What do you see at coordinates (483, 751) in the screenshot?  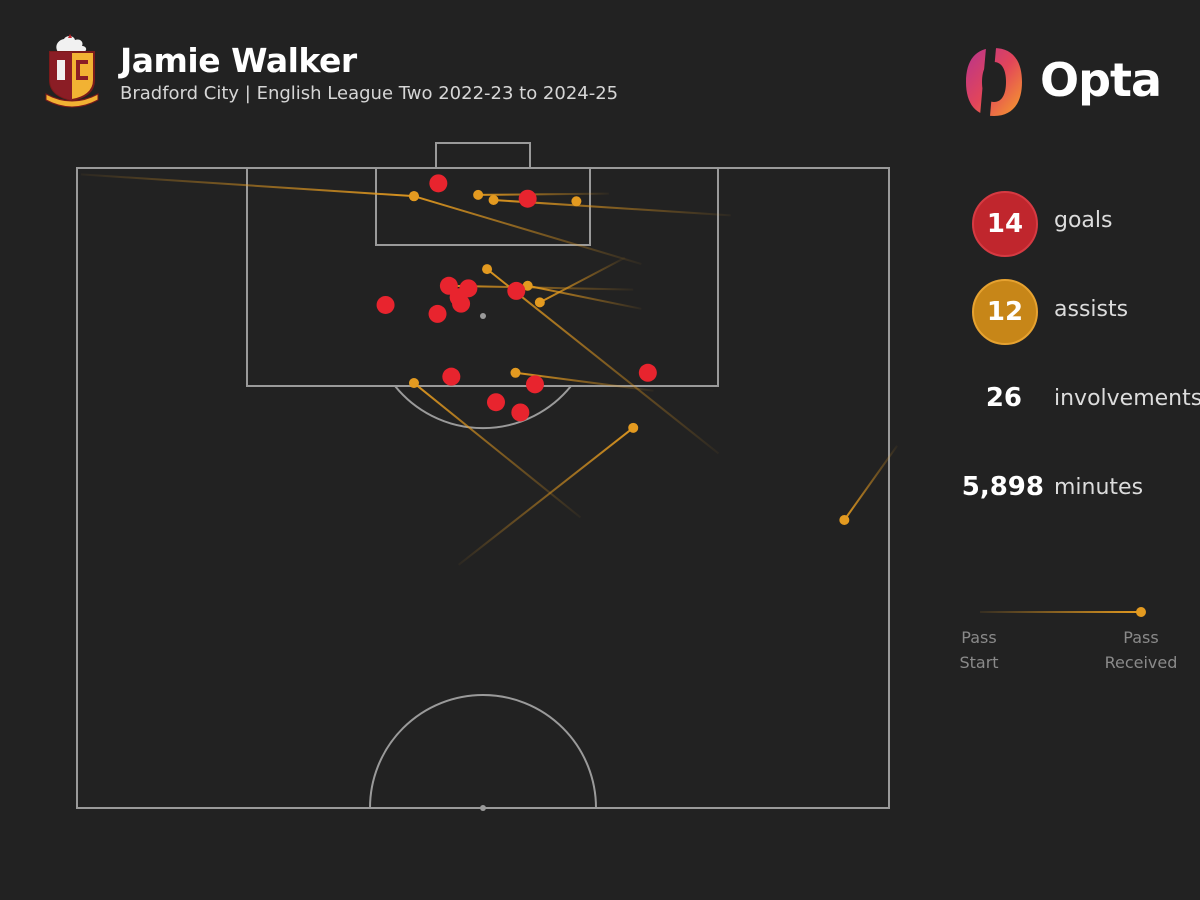 I see `centre-circle-arc` at bounding box center [483, 751].